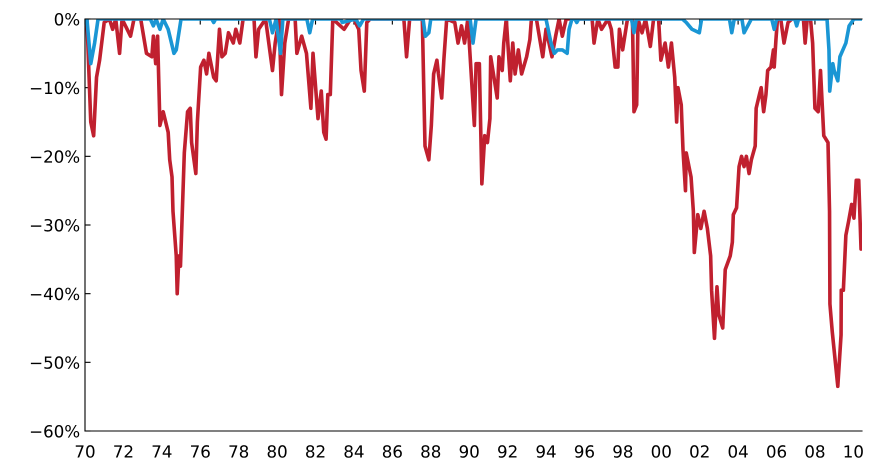  Describe the element at coordinates (55, 431) in the screenshot. I see `y-tick-label: −60%` at that location.